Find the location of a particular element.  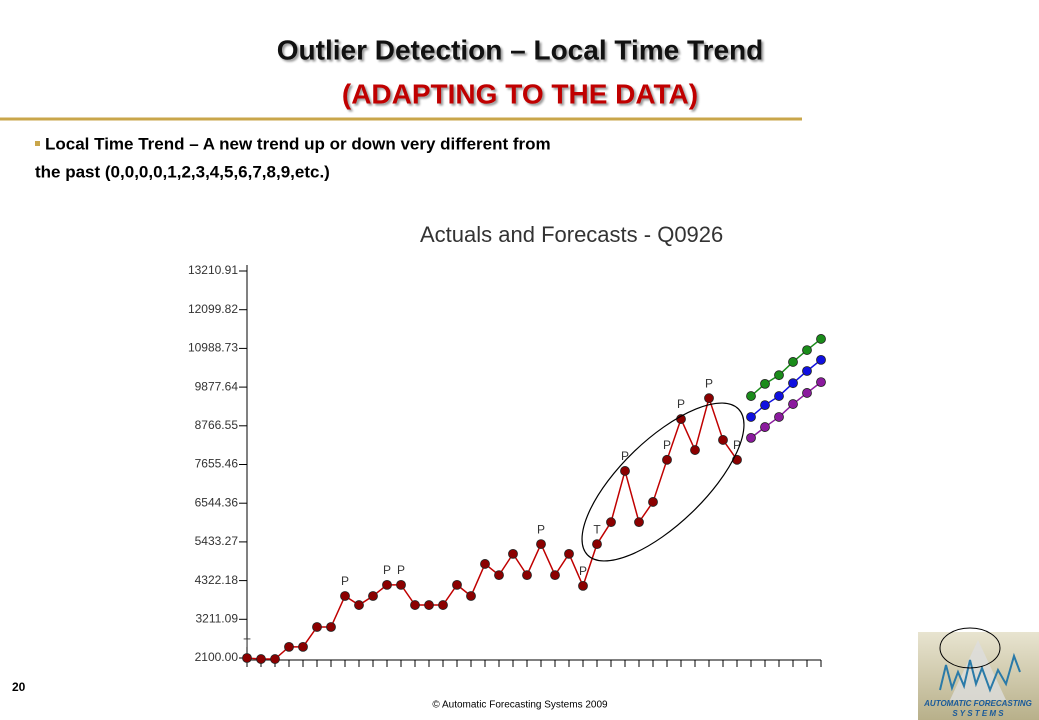

logo-ellipse is located at coordinates (970, 648).